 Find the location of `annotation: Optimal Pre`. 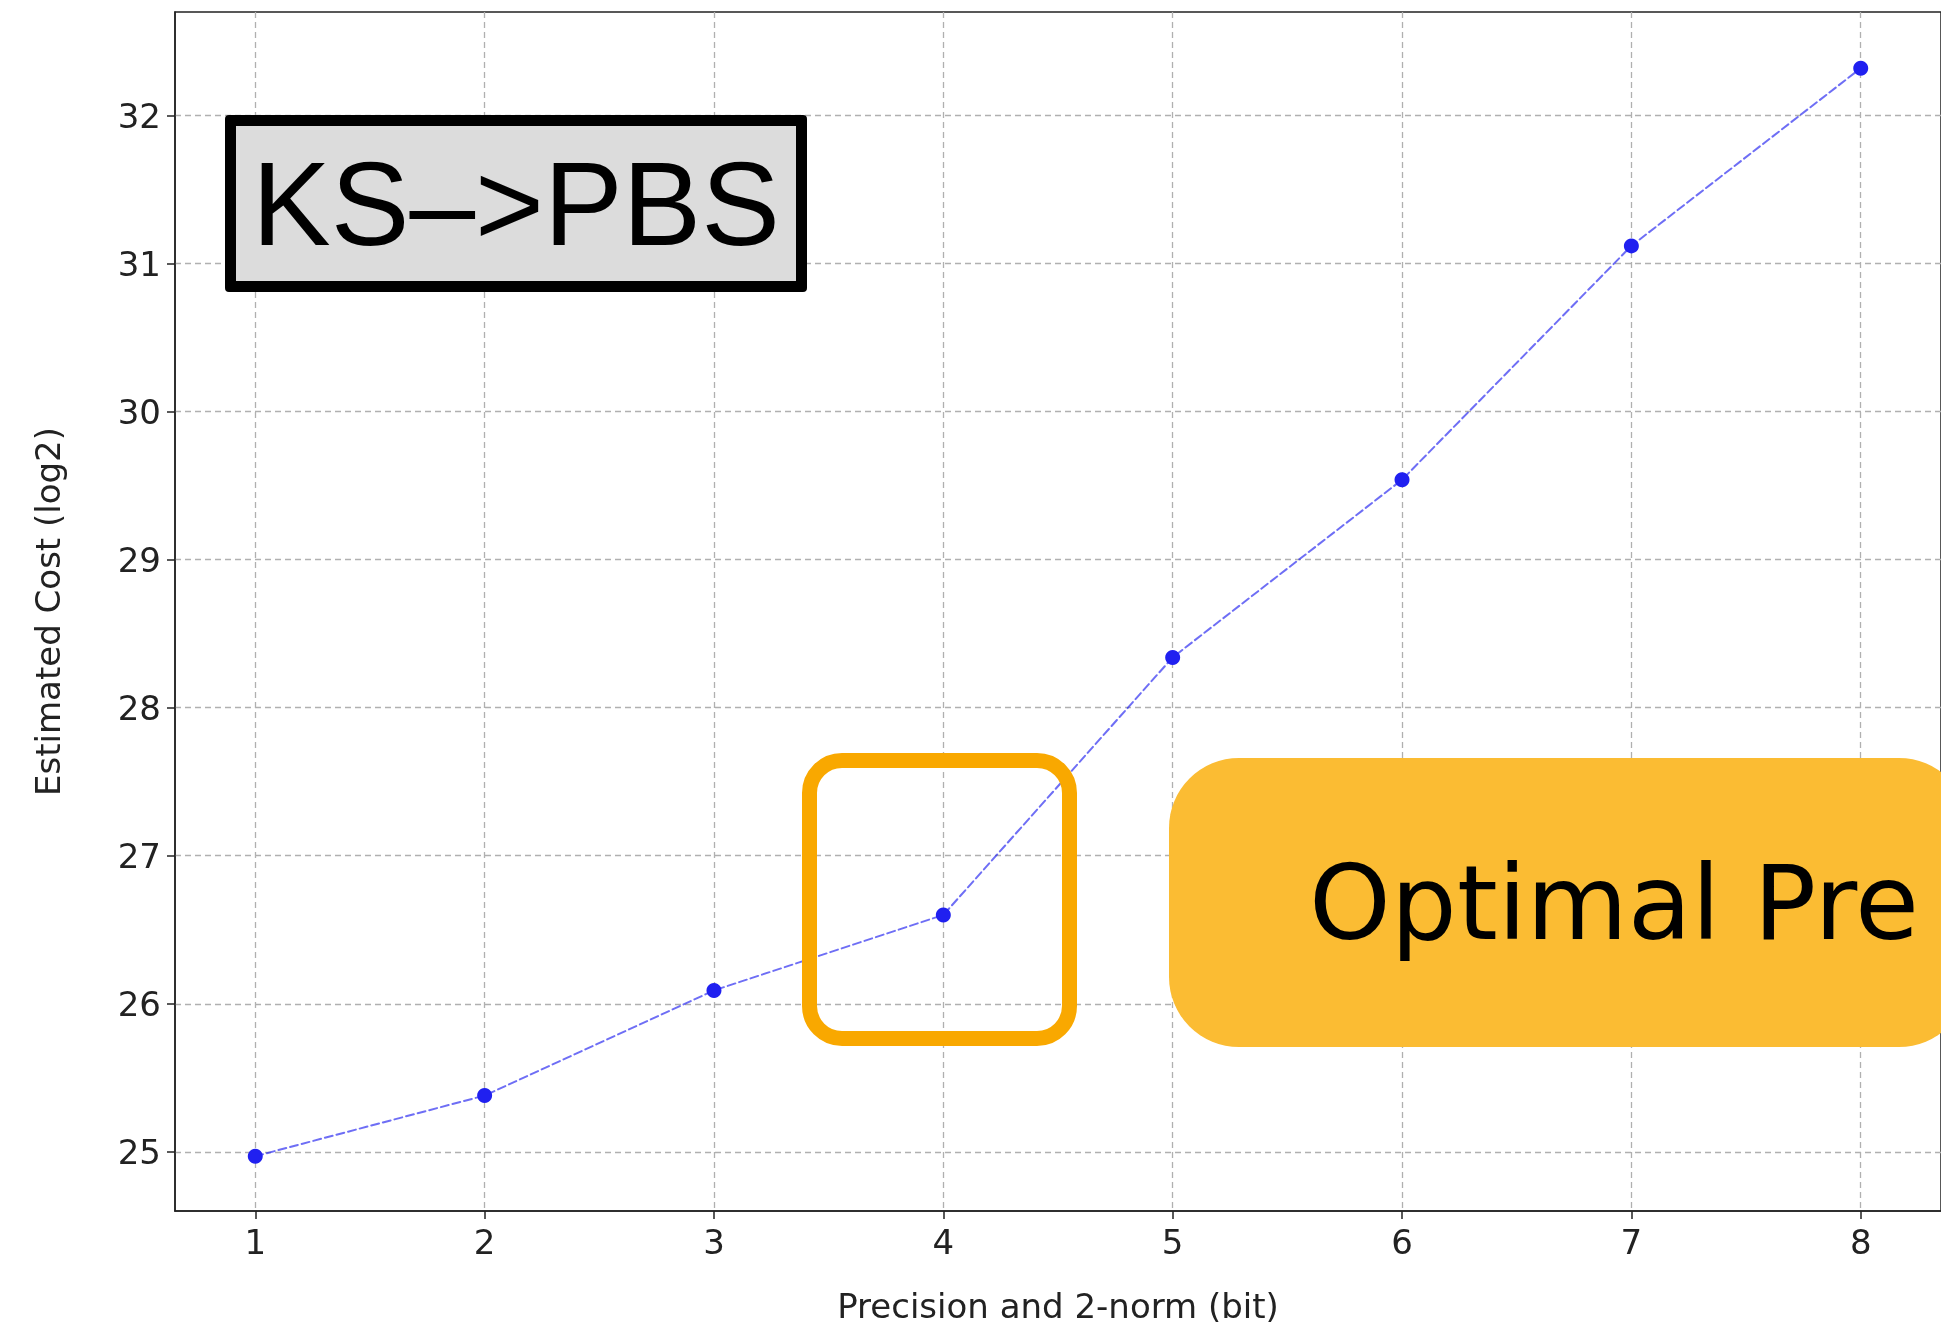

annotation: Optimal Pre is located at coordinates (1555, 902).